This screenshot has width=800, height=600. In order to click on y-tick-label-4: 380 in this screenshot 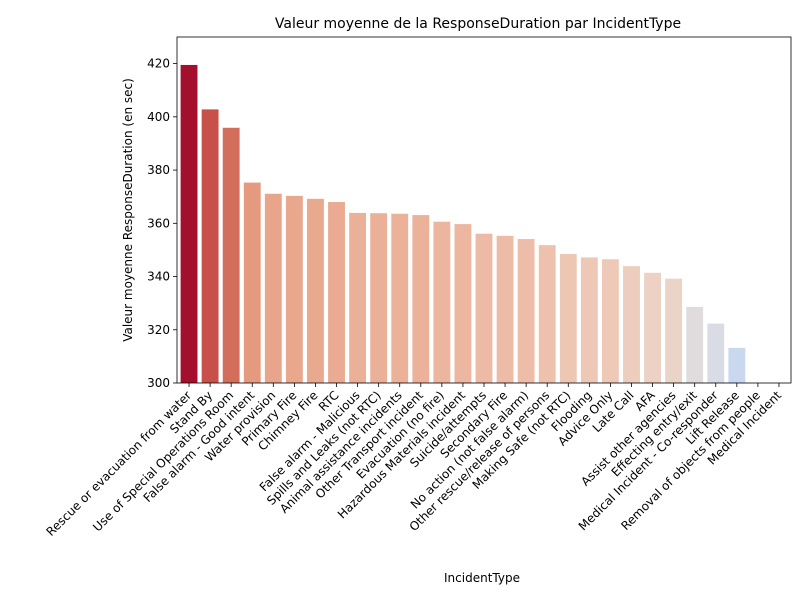, I will do `click(158, 170)`.